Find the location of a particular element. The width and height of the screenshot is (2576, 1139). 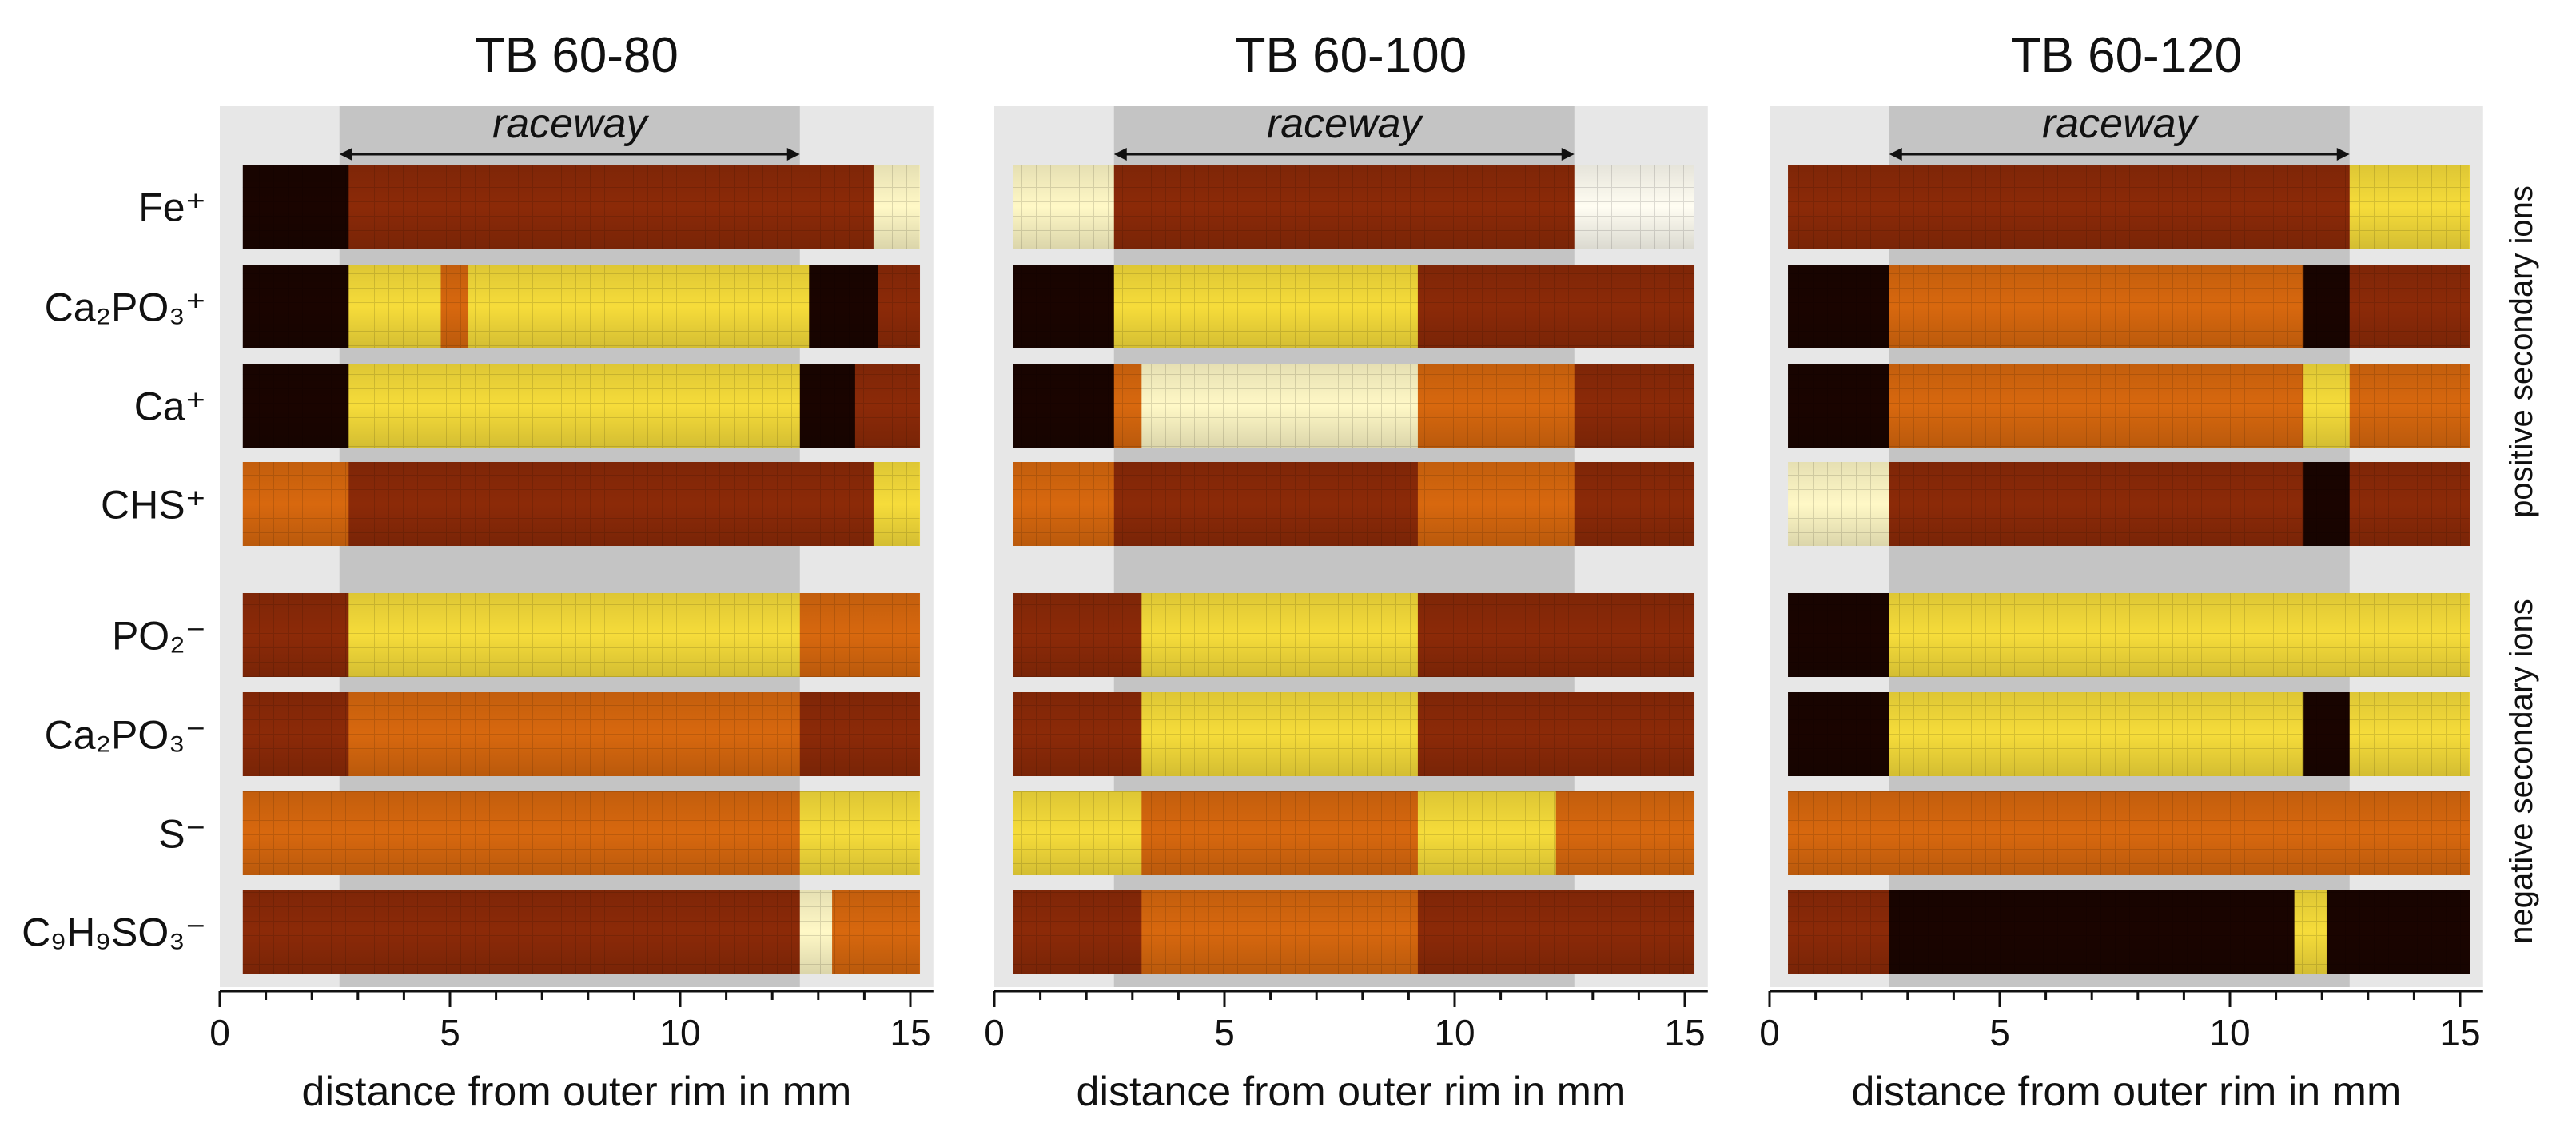

ion-label-chs-plus: CHS⁺ is located at coordinates (153, 506).